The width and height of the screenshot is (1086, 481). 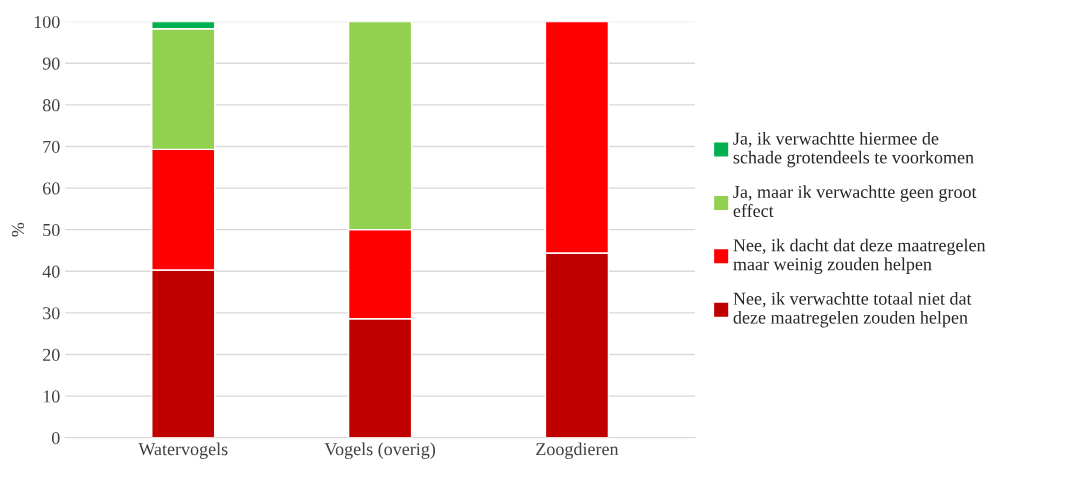 What do you see at coordinates (380, 450) in the screenshot?
I see `x-tick-label: Vogels (overig)` at bounding box center [380, 450].